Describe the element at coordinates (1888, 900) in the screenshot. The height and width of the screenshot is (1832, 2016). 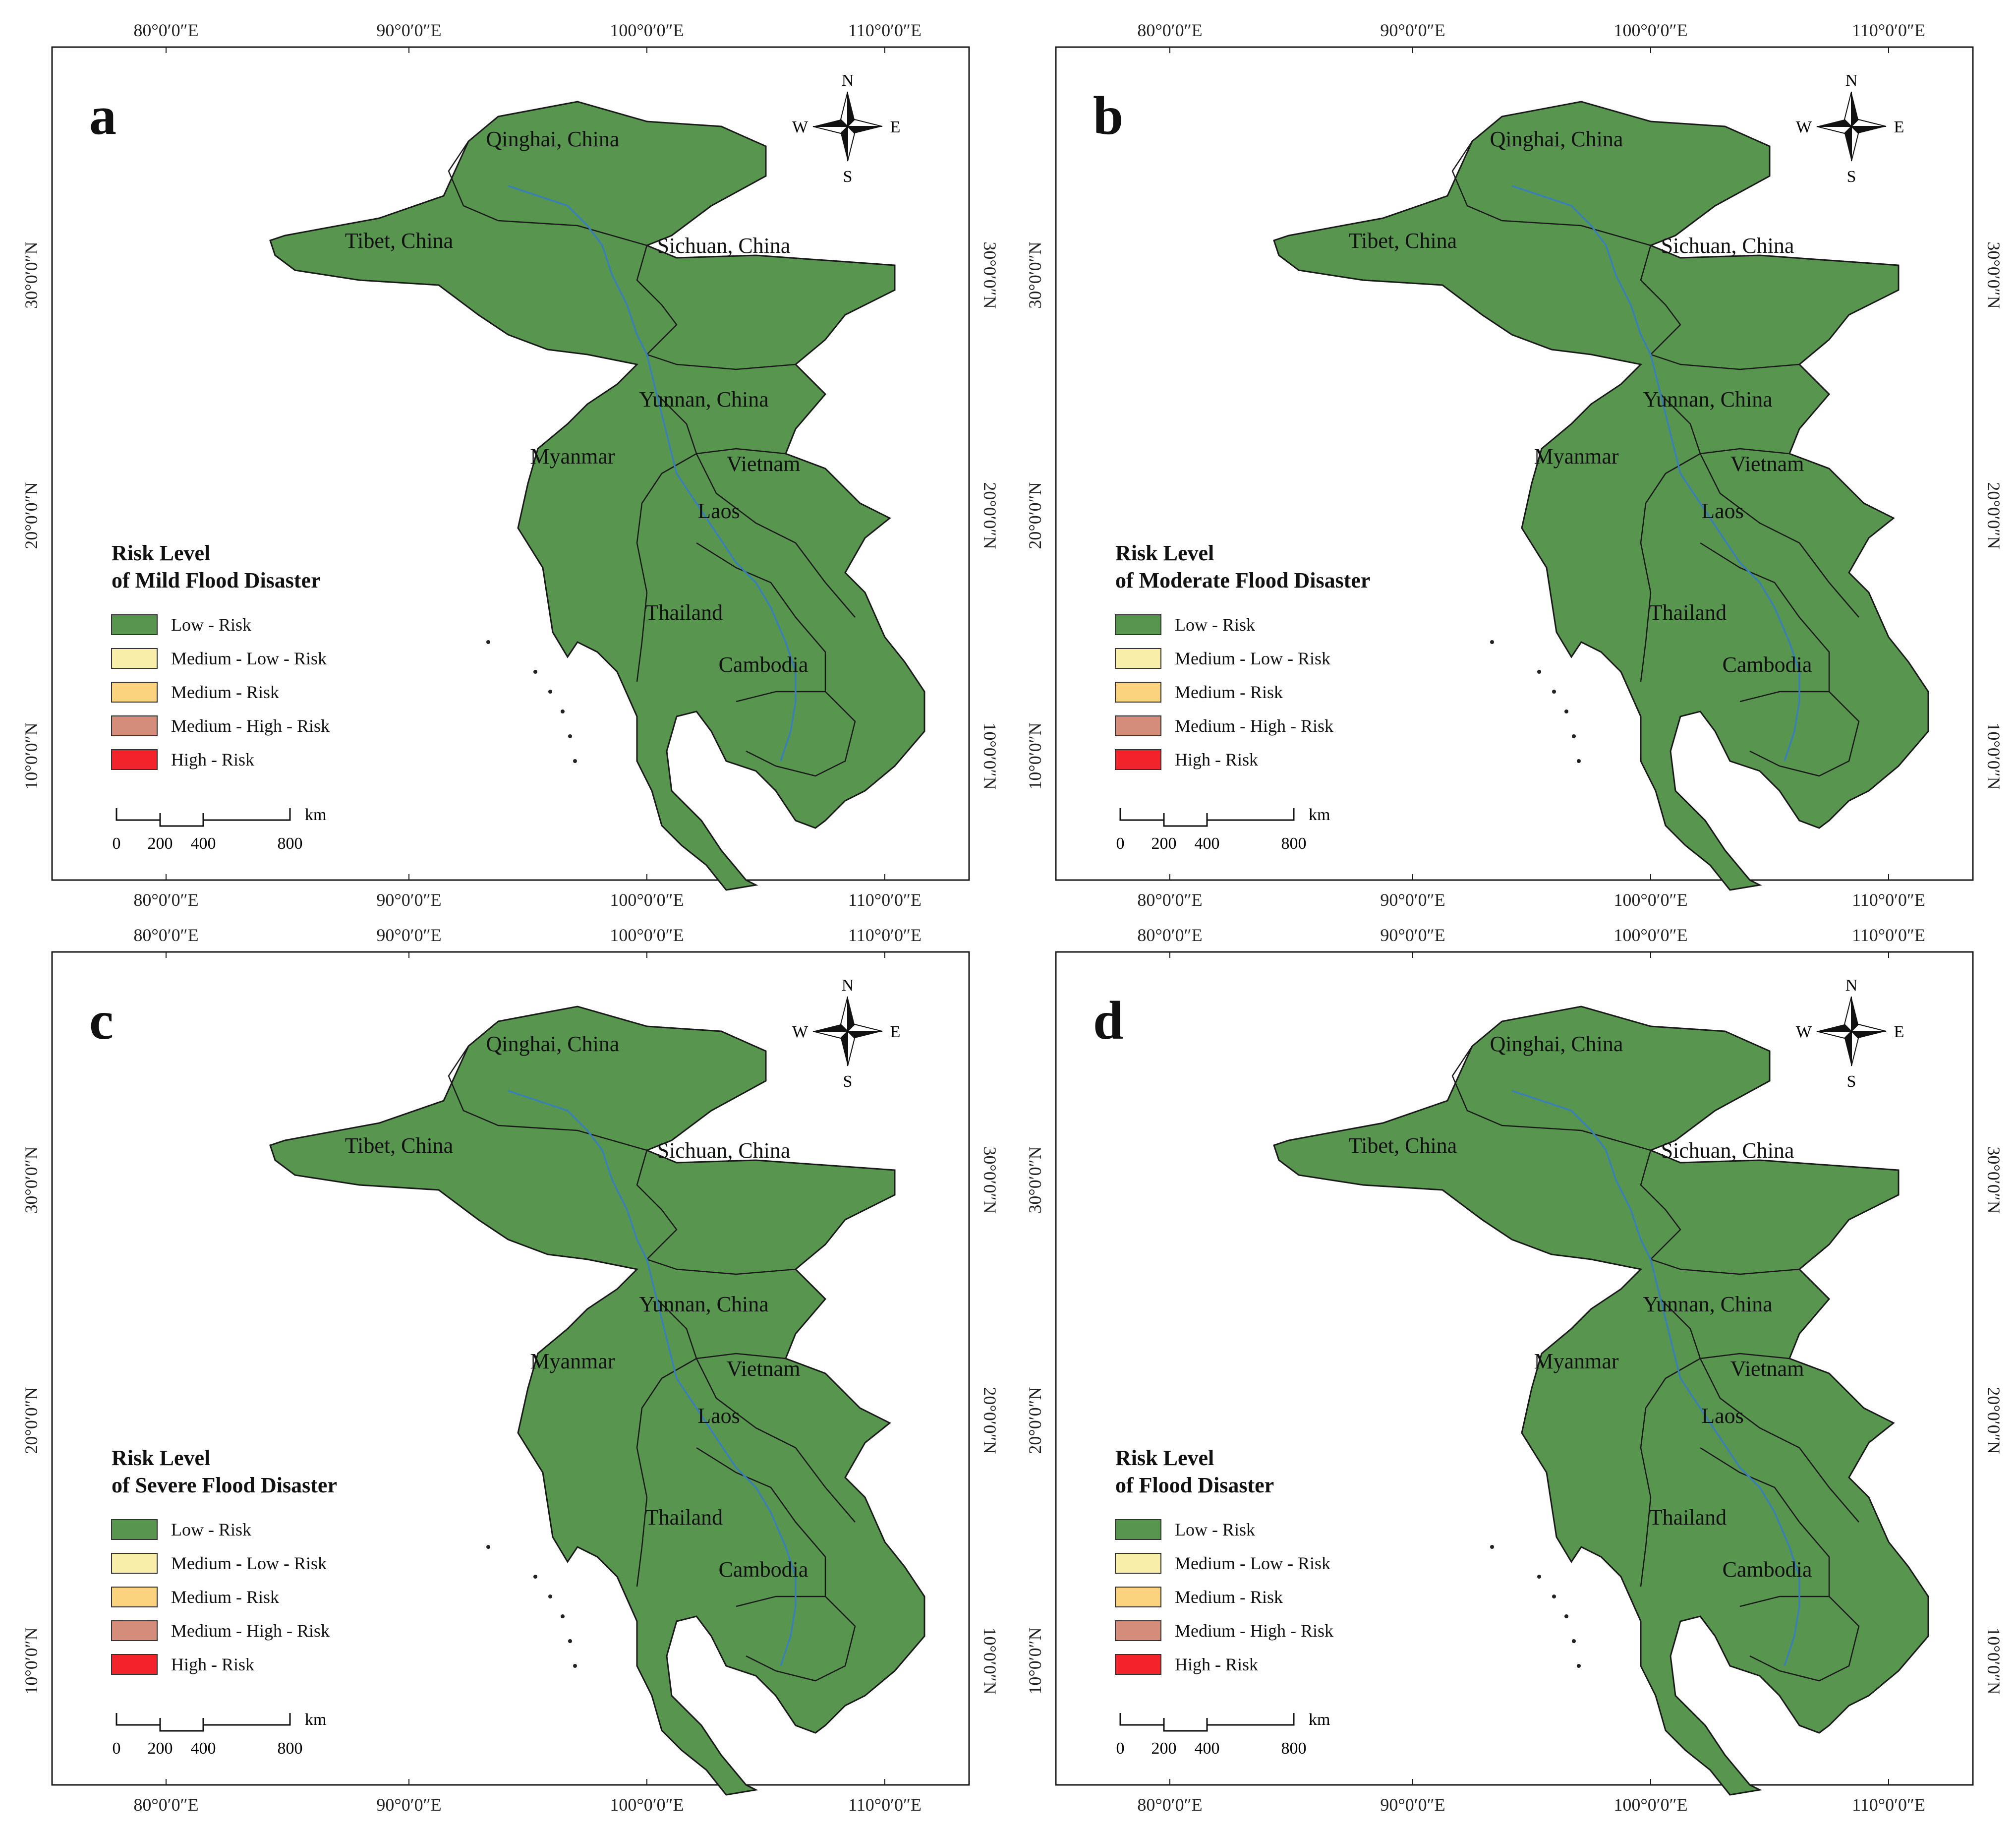
I see `longitude-label-bottom: 110°0′0″E` at that location.